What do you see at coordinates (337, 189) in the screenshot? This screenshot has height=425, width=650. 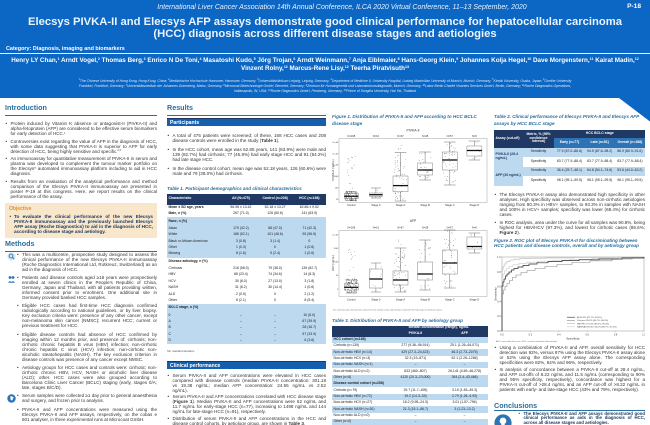 I see `svg-text: 100` at bounding box center [337, 189].